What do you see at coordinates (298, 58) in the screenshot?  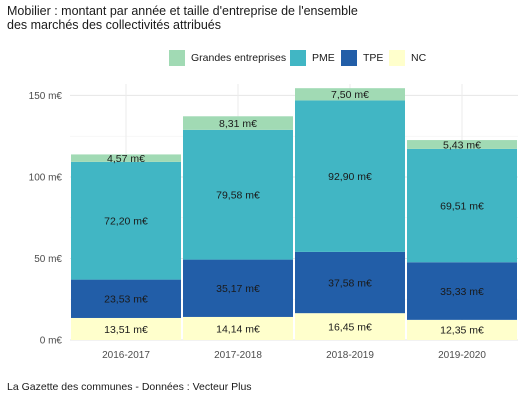 I see `legend-swatch-pme` at bounding box center [298, 58].